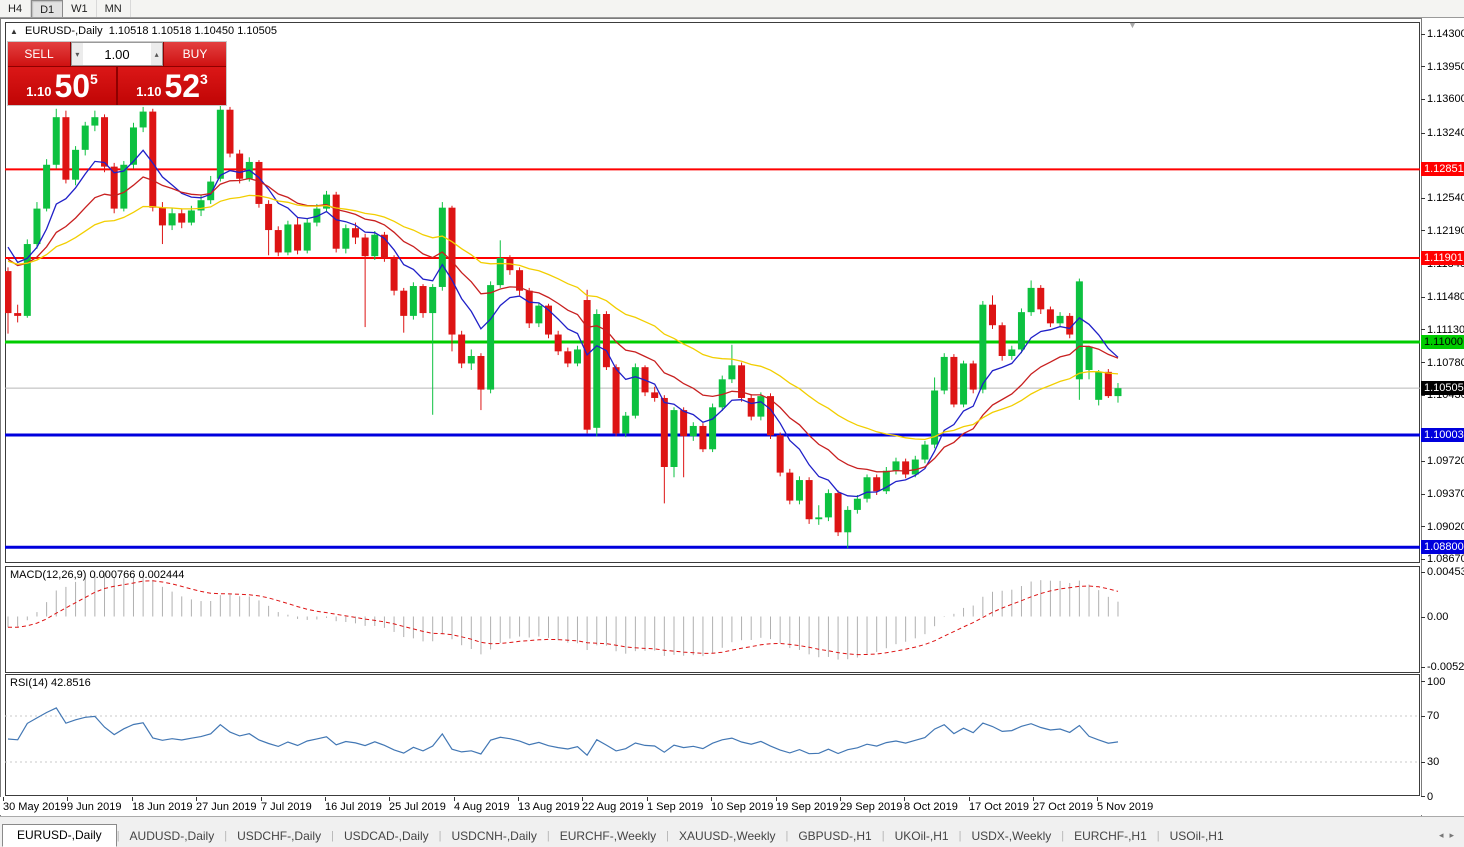 The image size is (1464, 847). What do you see at coordinates (47, 8) in the screenshot?
I see `timeframe-button-d1: D1` at bounding box center [47, 8].